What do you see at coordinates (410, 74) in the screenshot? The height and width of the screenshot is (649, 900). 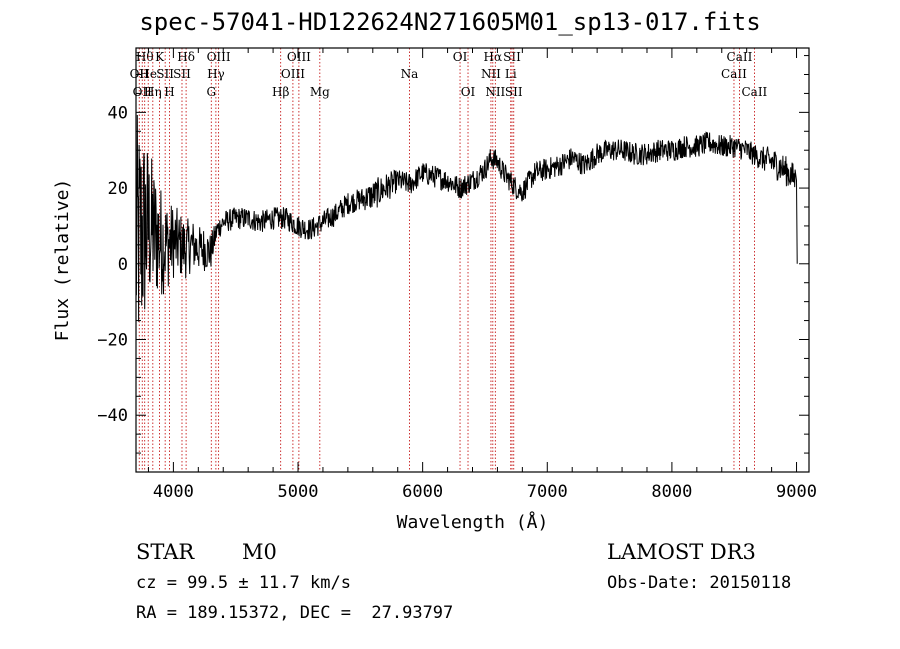 I see `line-label: Na` at bounding box center [410, 74].